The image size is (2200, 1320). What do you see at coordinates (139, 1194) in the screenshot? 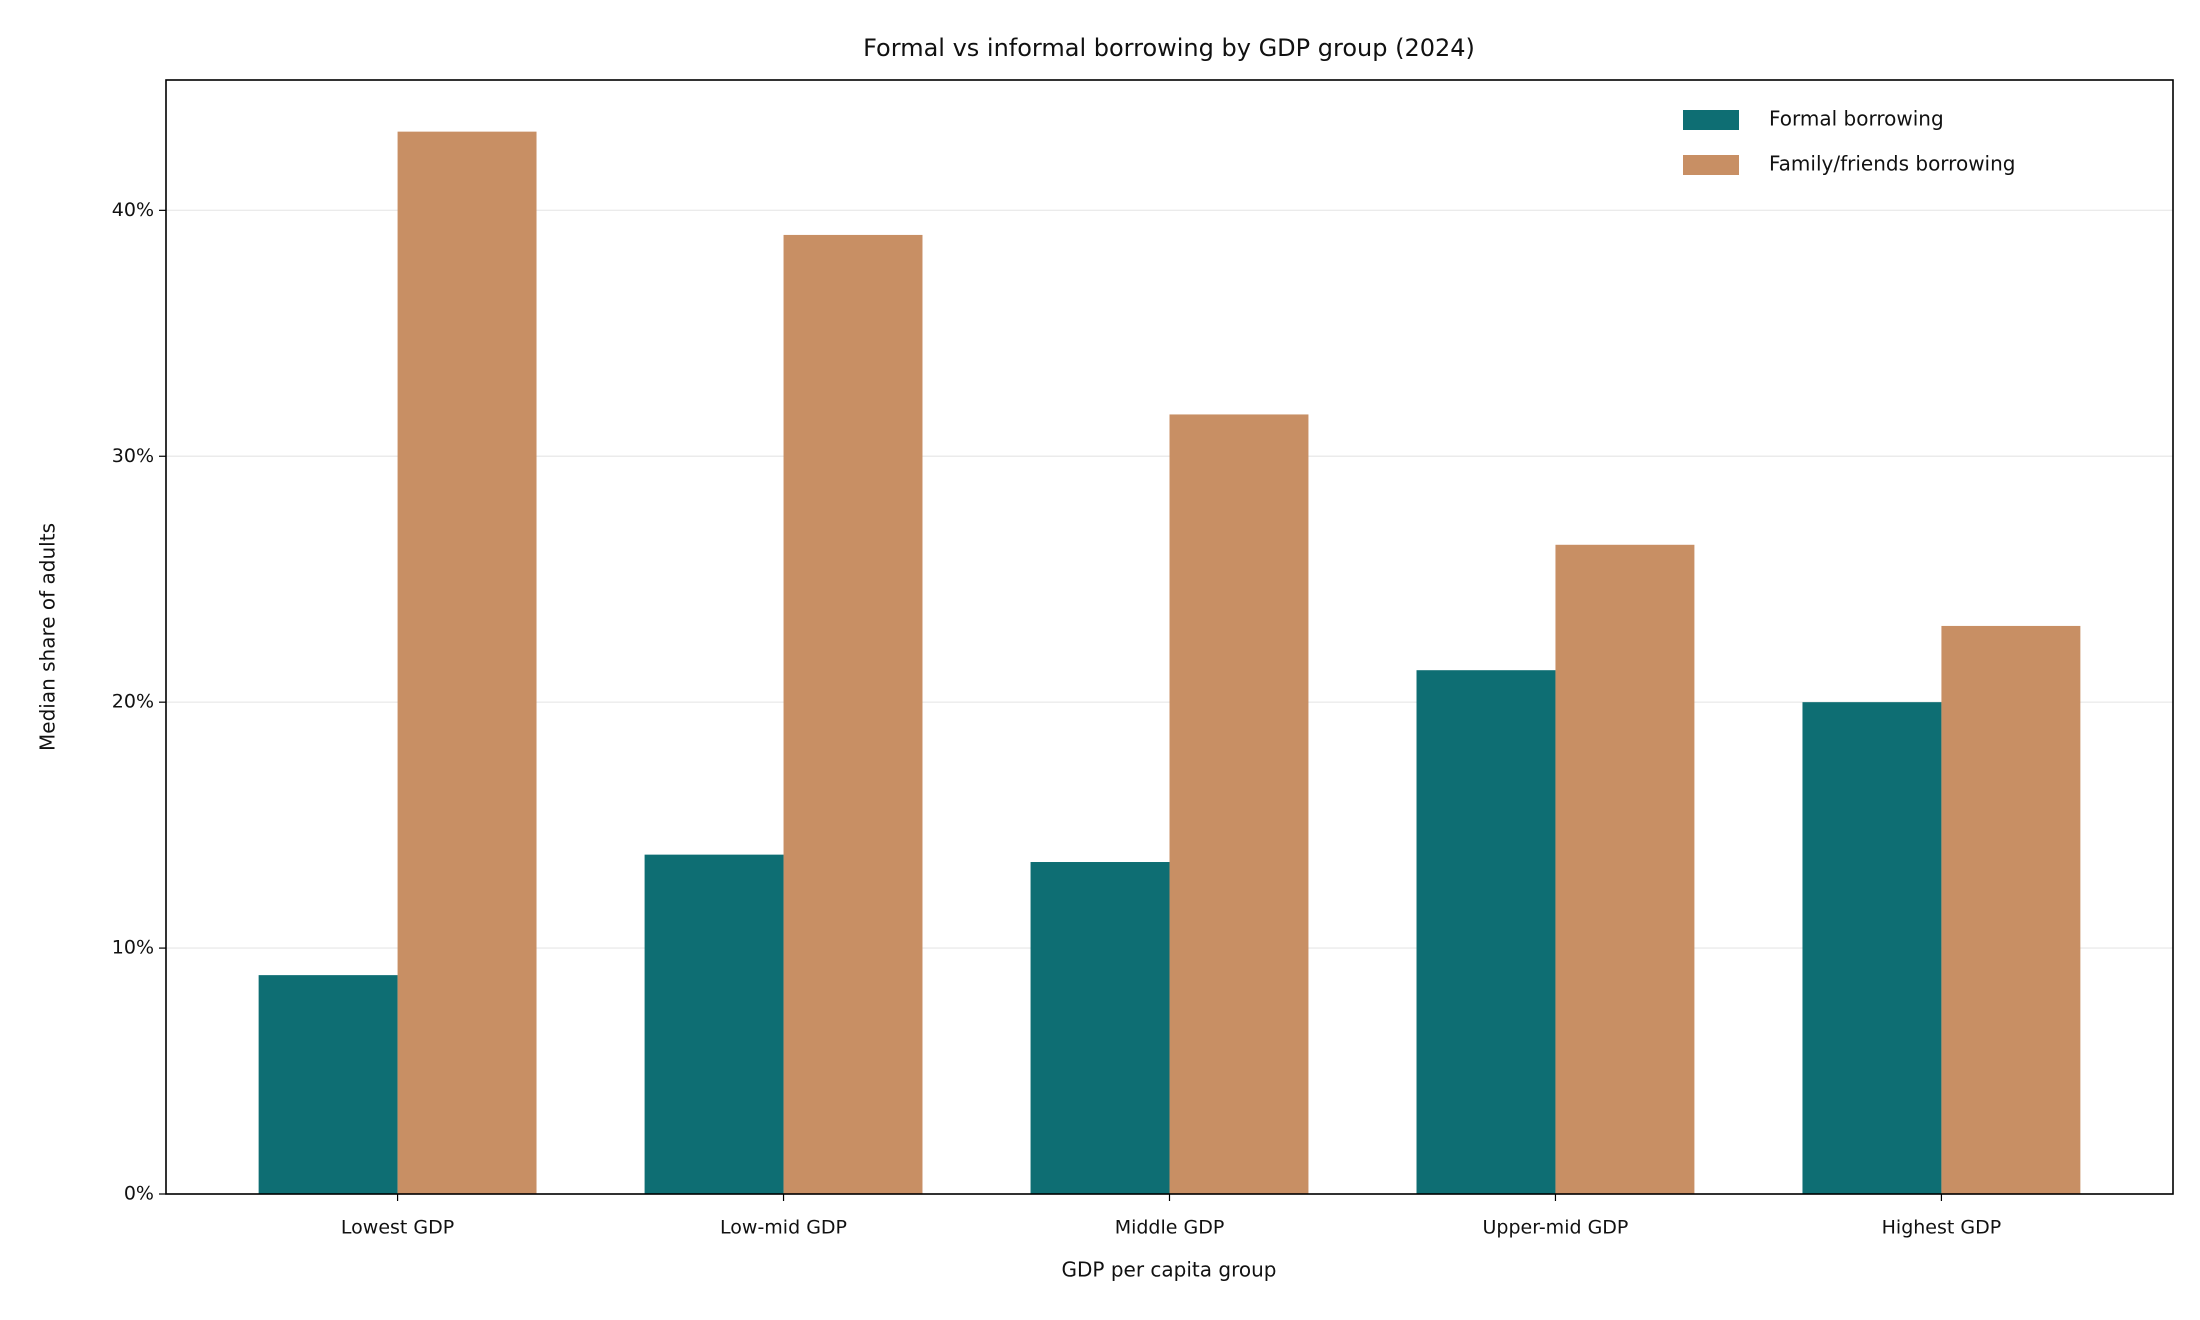
I see `y-tick-label: 0%` at bounding box center [139, 1194].